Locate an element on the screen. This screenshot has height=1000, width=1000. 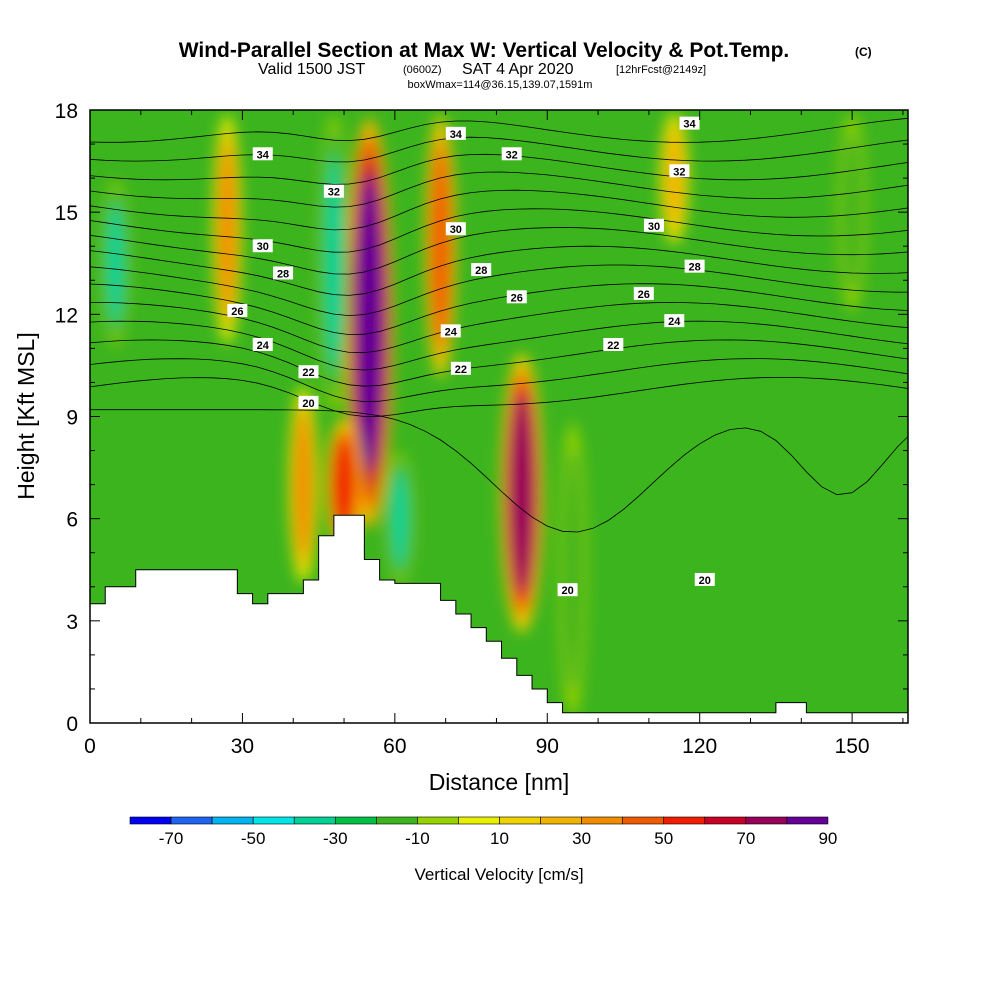
contour-label-7: 20 is located at coordinates (308, 402).